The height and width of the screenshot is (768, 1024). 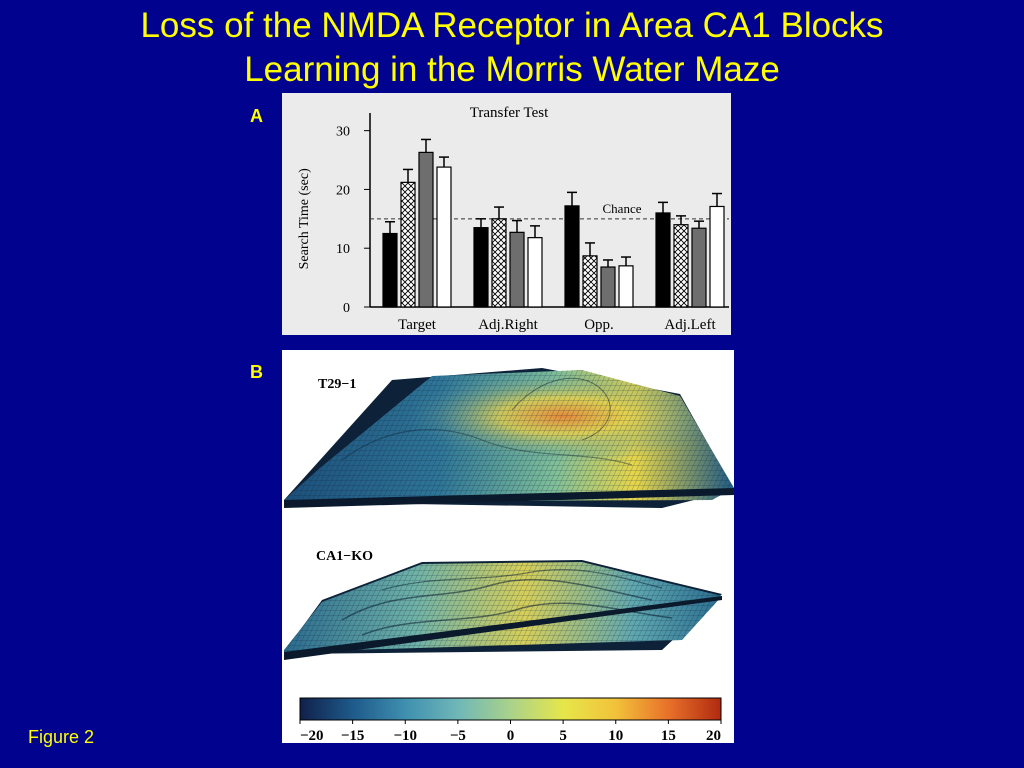 I want to click on panel-a-label: A, so click(x=256, y=116).